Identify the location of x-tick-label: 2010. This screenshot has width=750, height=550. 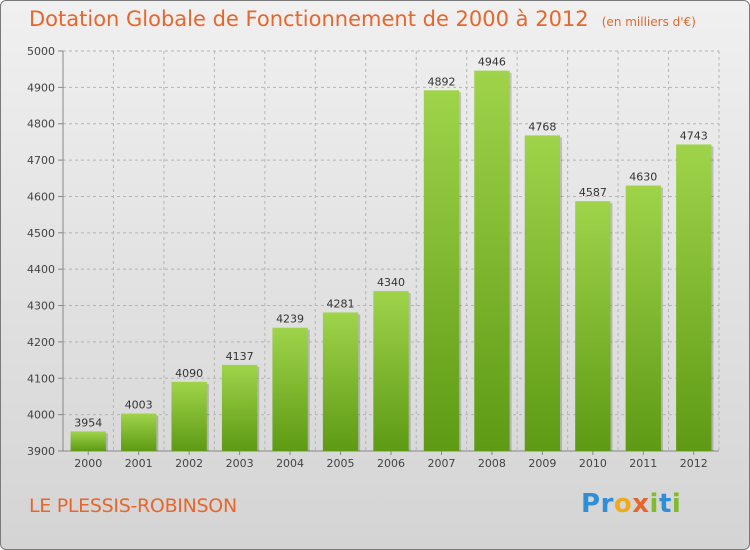
(593, 463).